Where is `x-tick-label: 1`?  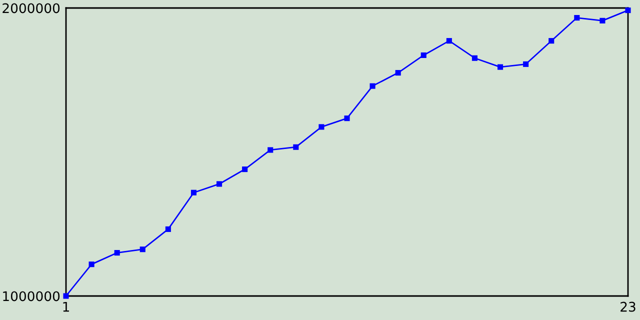 x-tick-label: 1 is located at coordinates (66, 307).